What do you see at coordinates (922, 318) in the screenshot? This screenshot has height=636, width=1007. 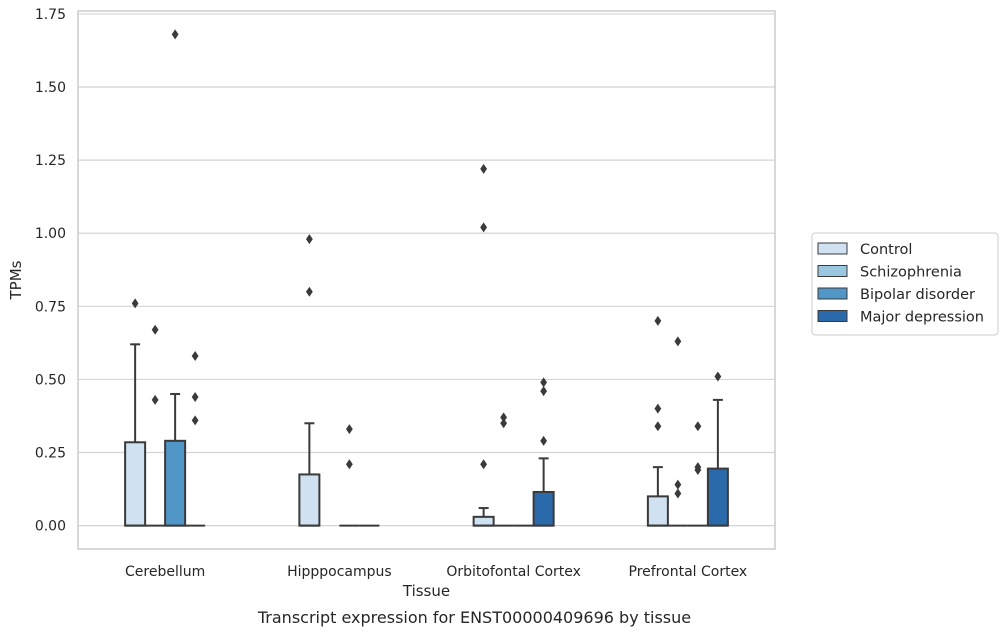 I see `legend-label: Major depression` at bounding box center [922, 318].